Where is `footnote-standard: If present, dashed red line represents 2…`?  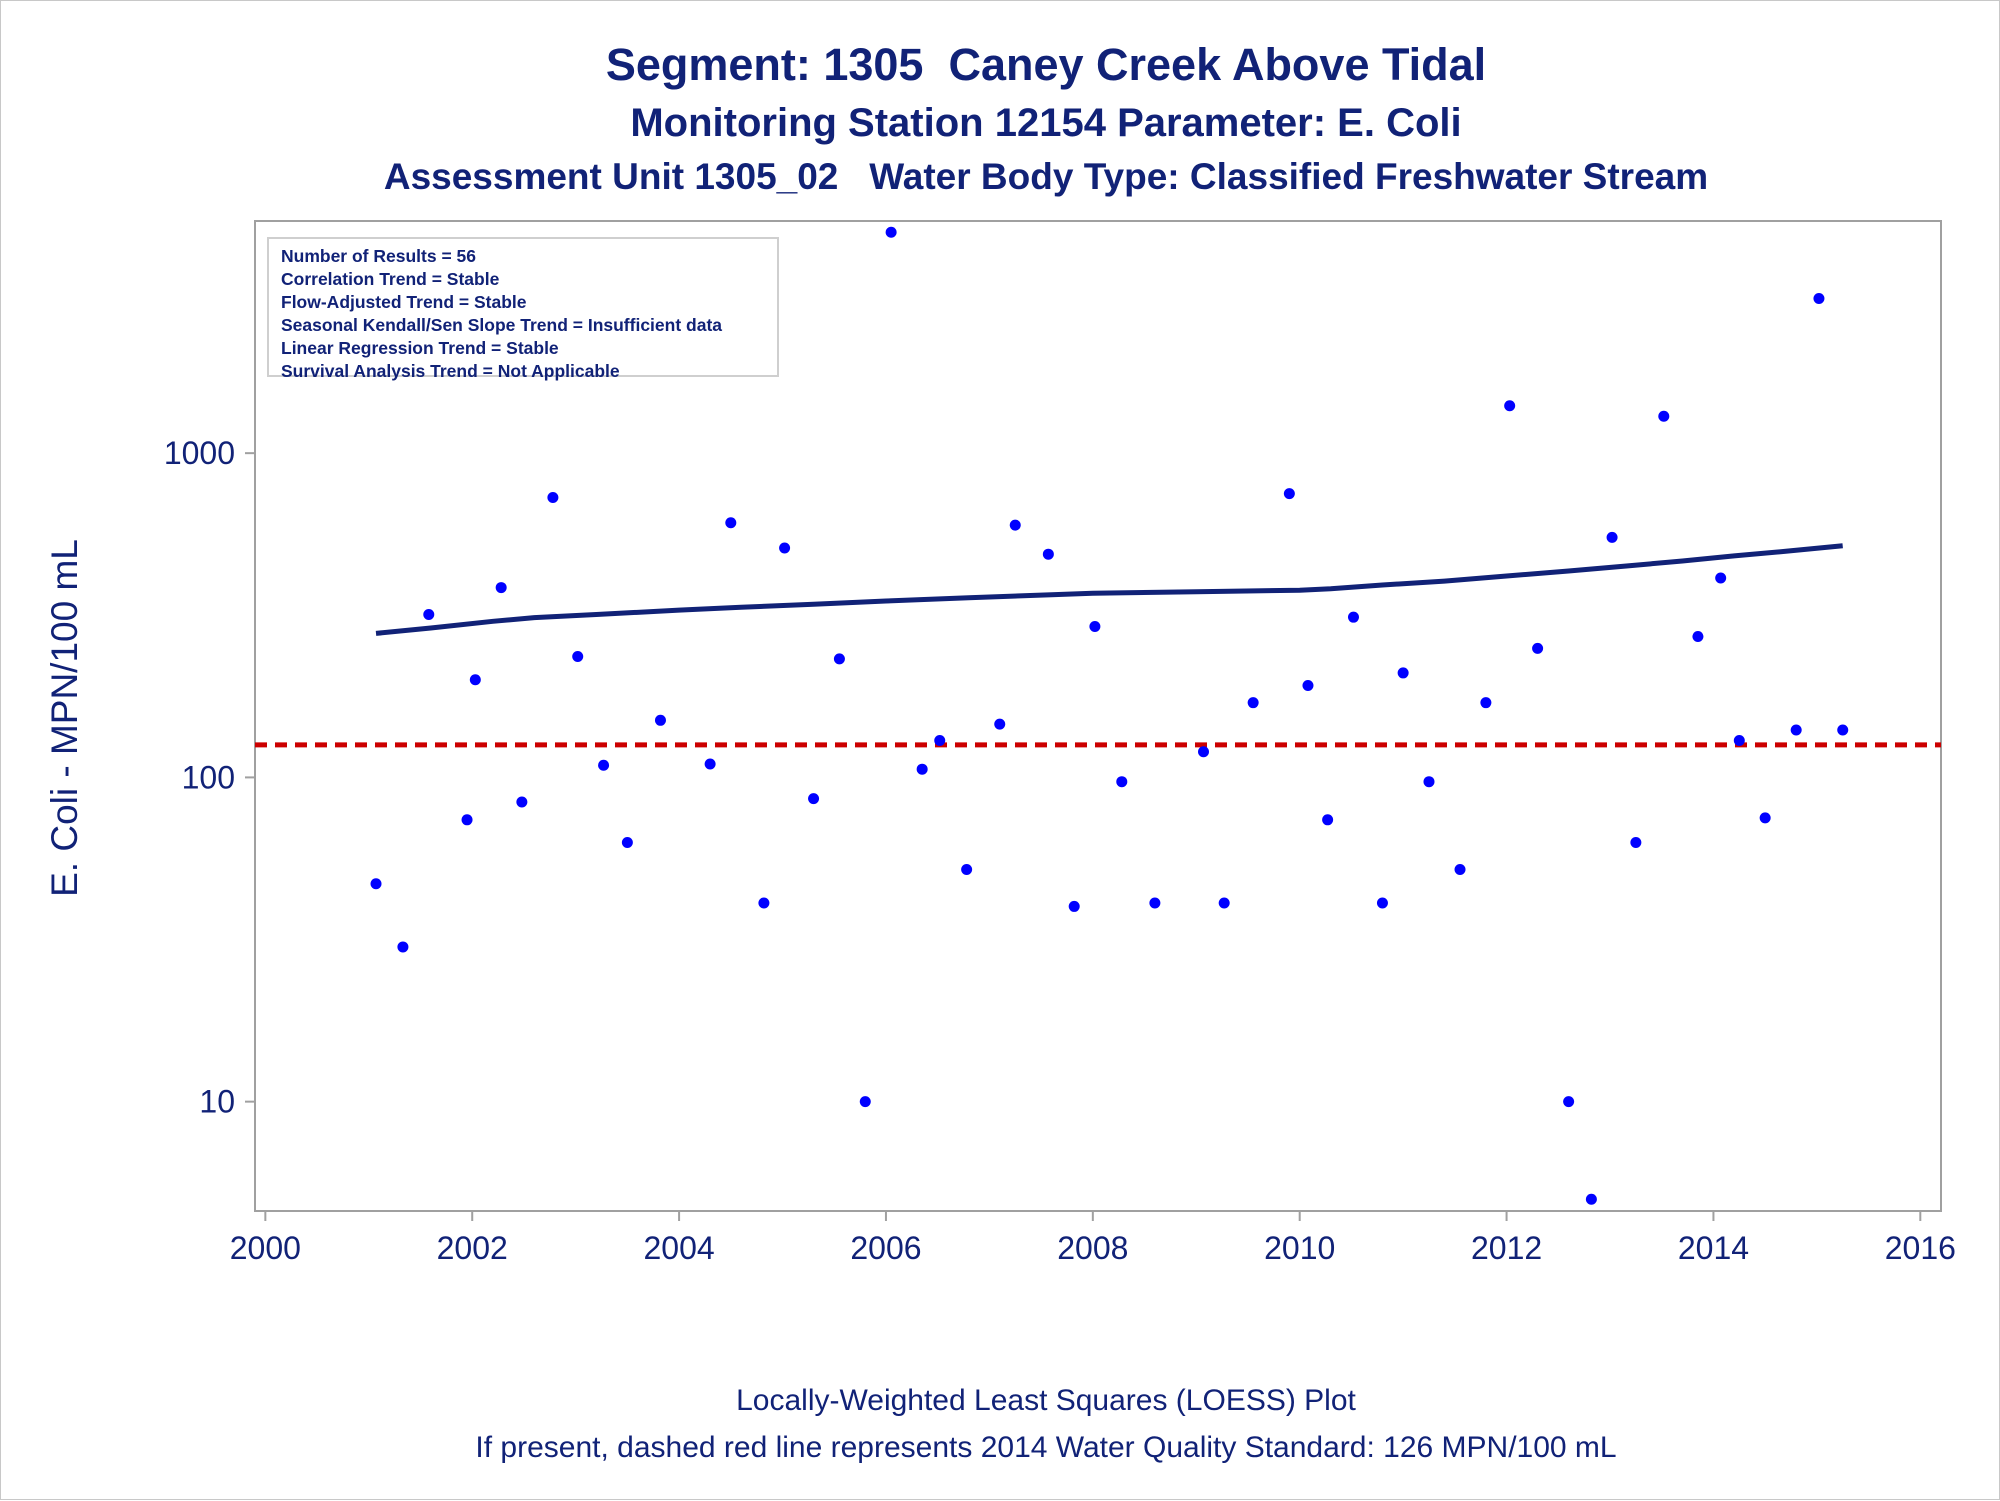
footnote-standard: If present, dashed red line represents 2… is located at coordinates (1046, 1447).